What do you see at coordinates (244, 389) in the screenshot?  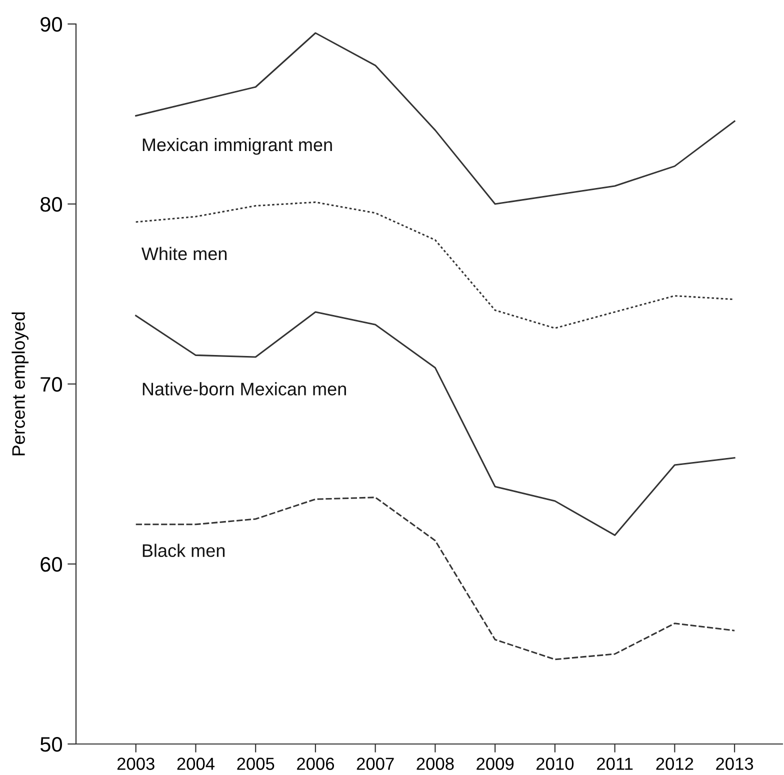 I see `series-label: Native-born Mexican men` at bounding box center [244, 389].